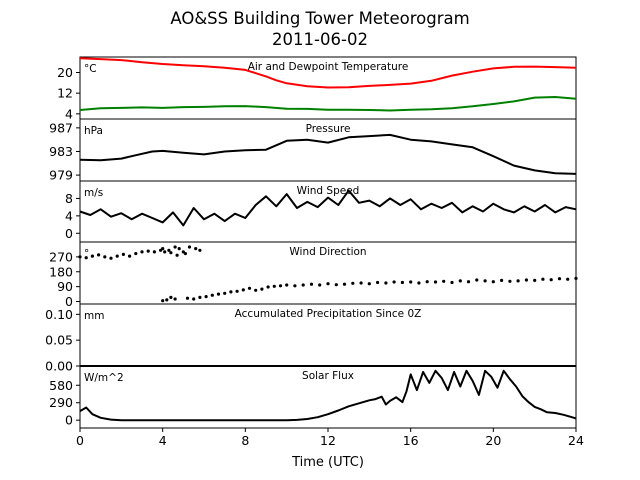 Image resolution: width=640 pixels, height=480 pixels. What do you see at coordinates (163, 440) in the screenshot?
I see `x-tick-label: 4` at bounding box center [163, 440].